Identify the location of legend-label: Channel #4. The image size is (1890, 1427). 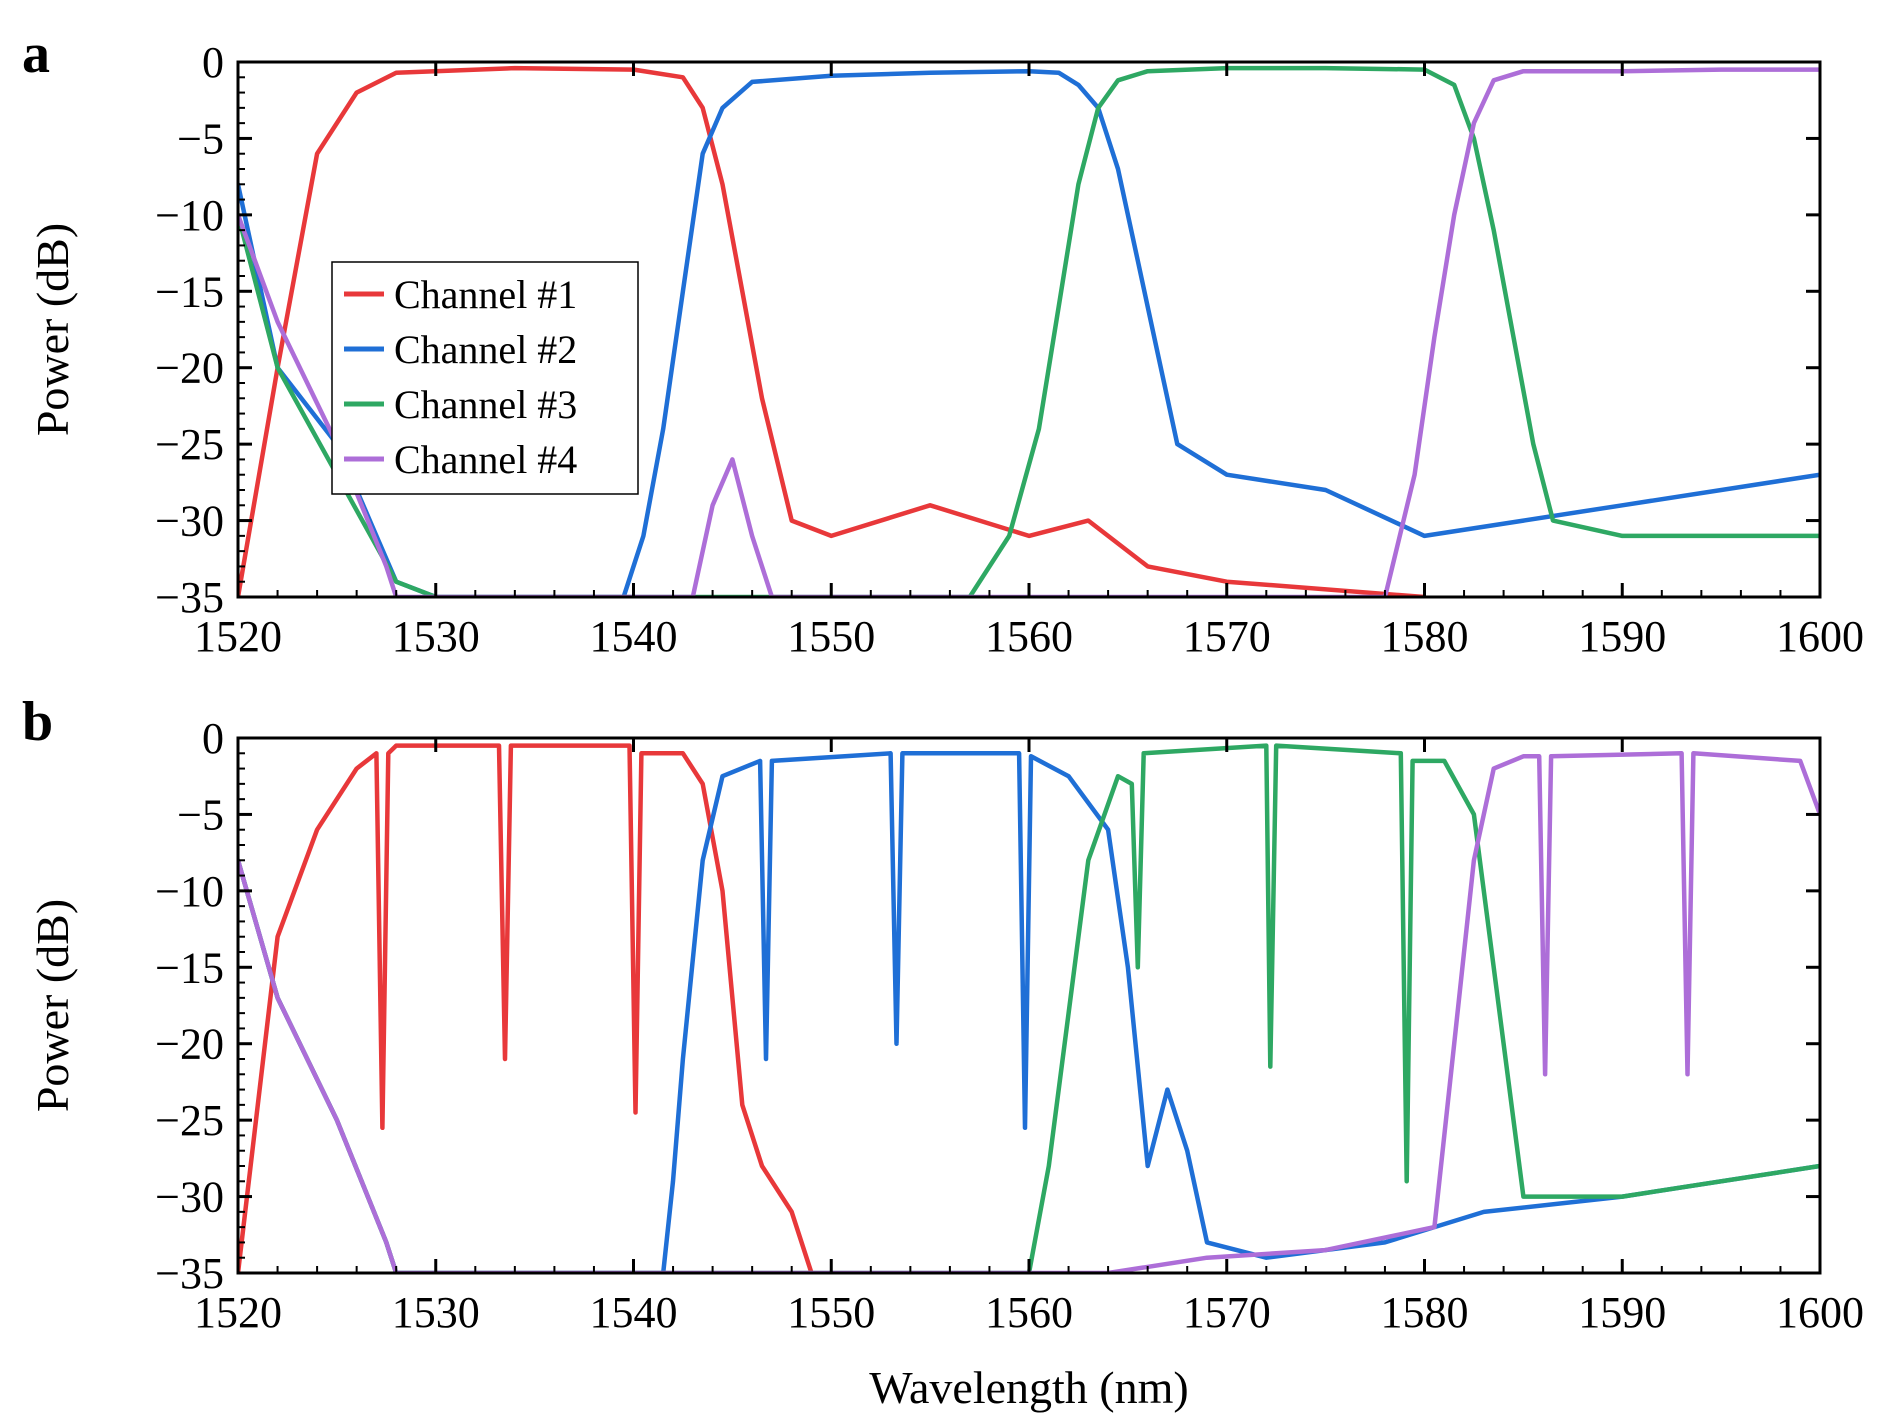
(485, 459).